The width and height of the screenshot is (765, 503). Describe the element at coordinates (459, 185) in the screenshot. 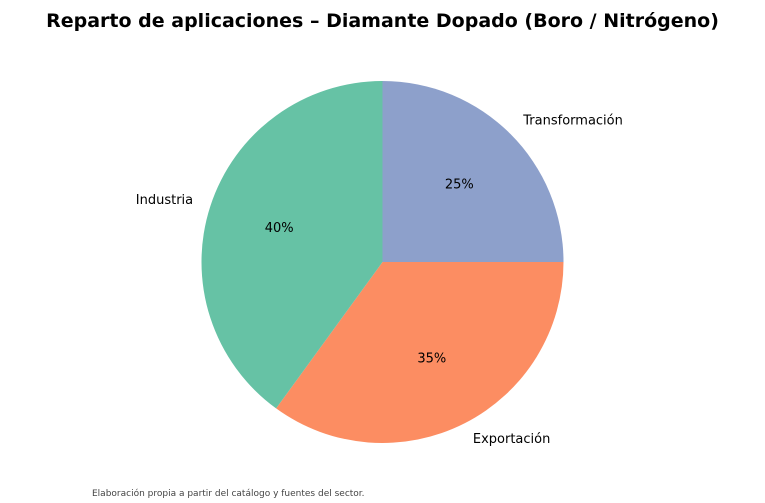

I see `pie-pct-label-transformacion: 25%` at that location.